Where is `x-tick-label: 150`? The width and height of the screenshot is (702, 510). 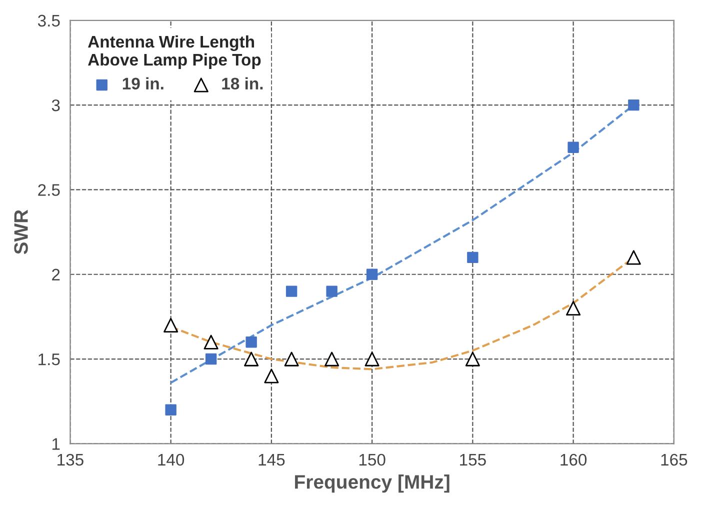 x-tick-label: 150 is located at coordinates (372, 460).